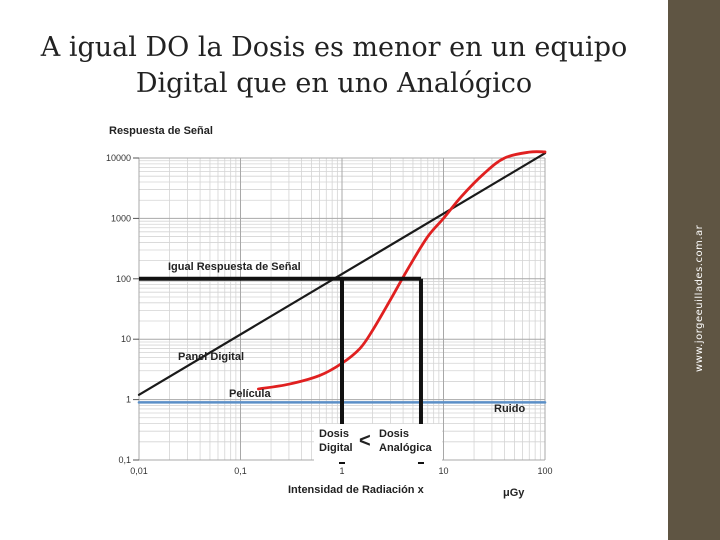  Describe the element at coordinates (121, 218) in the screenshot. I see `y-tick-label: 1000` at that location.